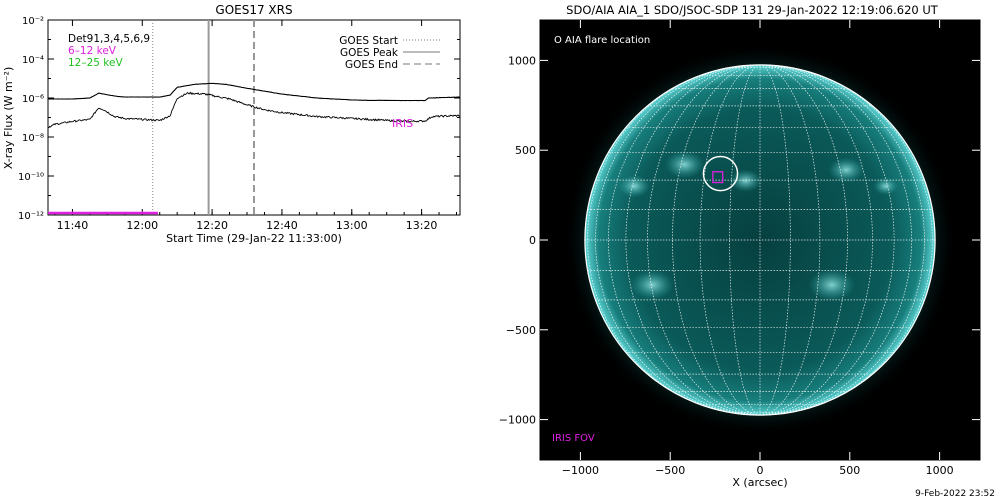 The width and height of the screenshot is (1000, 500). I want to click on iris-annotation: IRIS, so click(402, 123).